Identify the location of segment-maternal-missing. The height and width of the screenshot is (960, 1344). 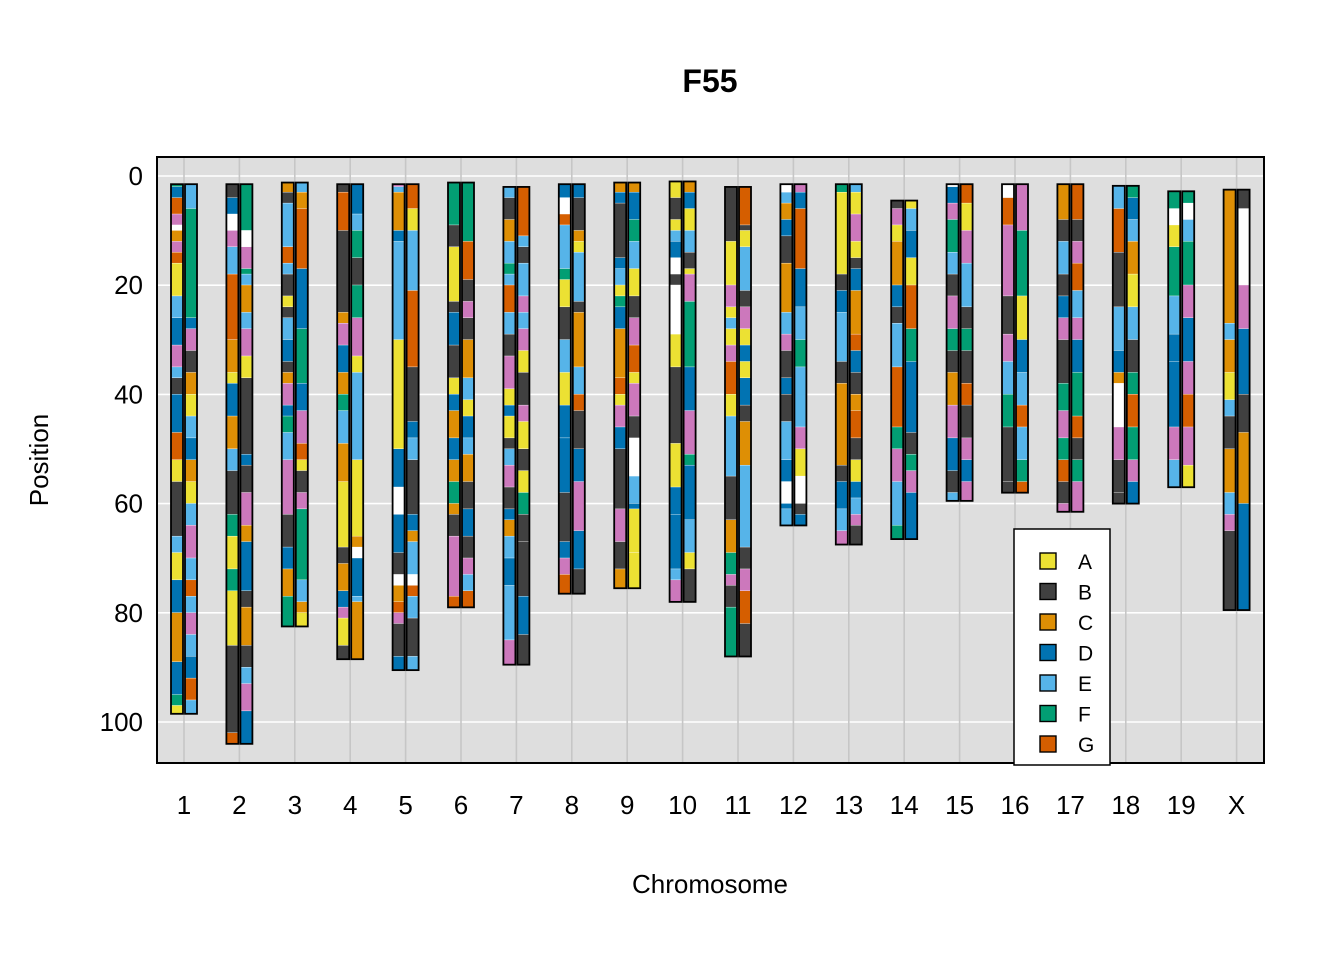
(1174, 217).